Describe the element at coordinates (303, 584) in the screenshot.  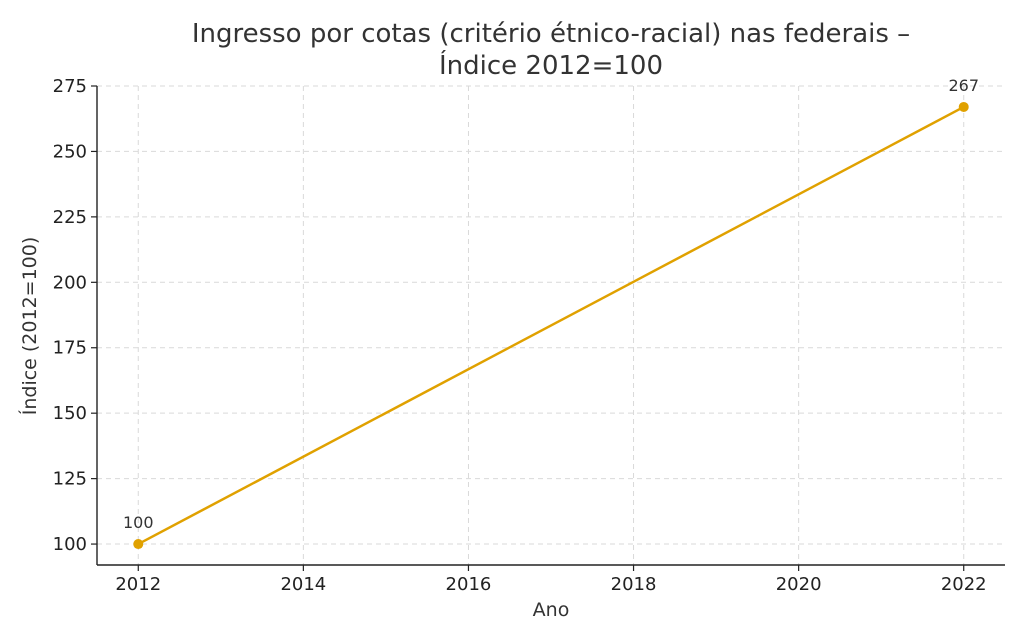
I see `x-tick-label-2014: 2014` at that location.